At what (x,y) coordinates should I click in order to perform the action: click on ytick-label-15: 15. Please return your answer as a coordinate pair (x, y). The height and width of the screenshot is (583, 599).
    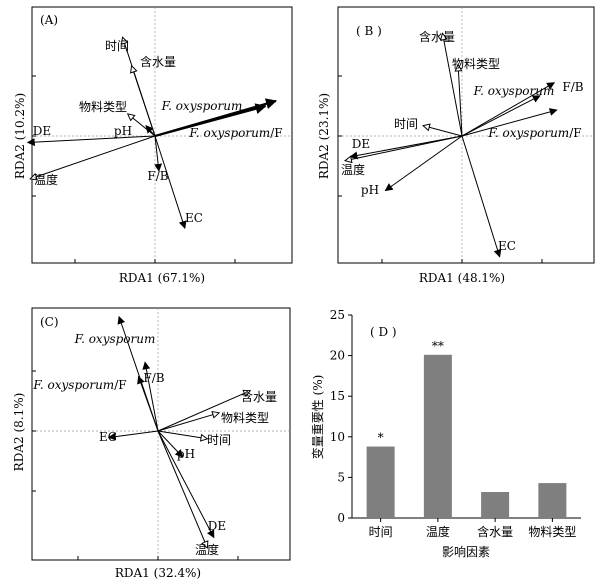
    Looking at the image, I should click on (337, 396).